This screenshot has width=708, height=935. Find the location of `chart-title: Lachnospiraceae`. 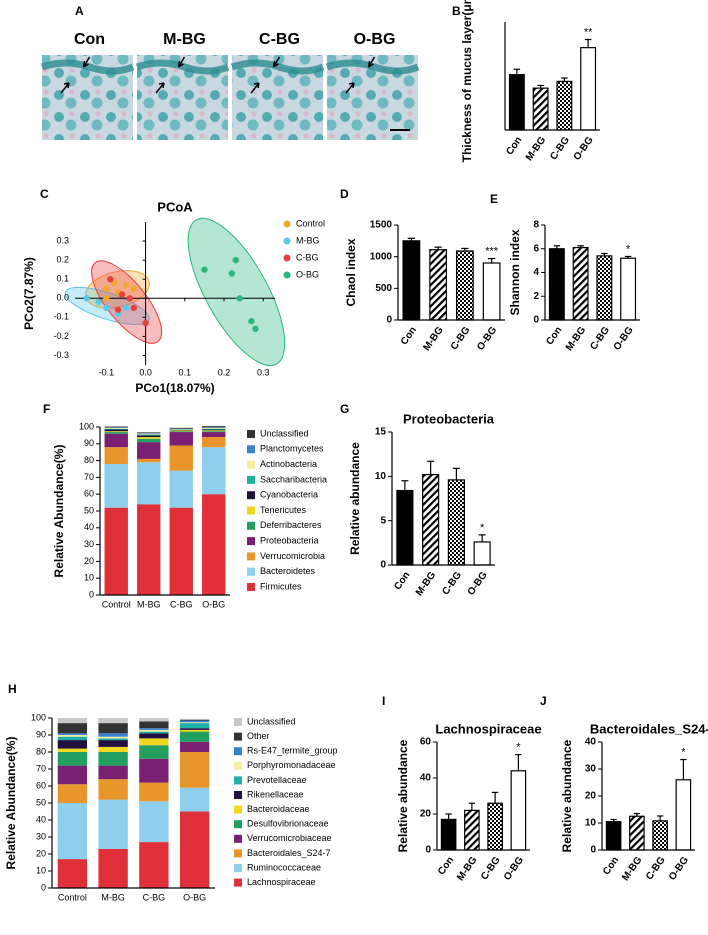

chart-title: Lachnospiraceae is located at coordinates (488, 728).